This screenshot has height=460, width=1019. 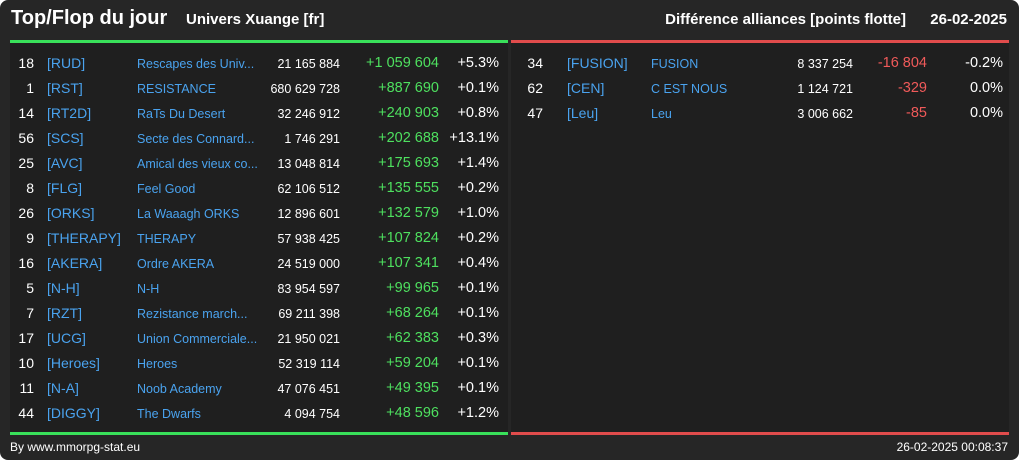 I want to click on alliance-tag-link: [FUSION], so click(x=597, y=63).